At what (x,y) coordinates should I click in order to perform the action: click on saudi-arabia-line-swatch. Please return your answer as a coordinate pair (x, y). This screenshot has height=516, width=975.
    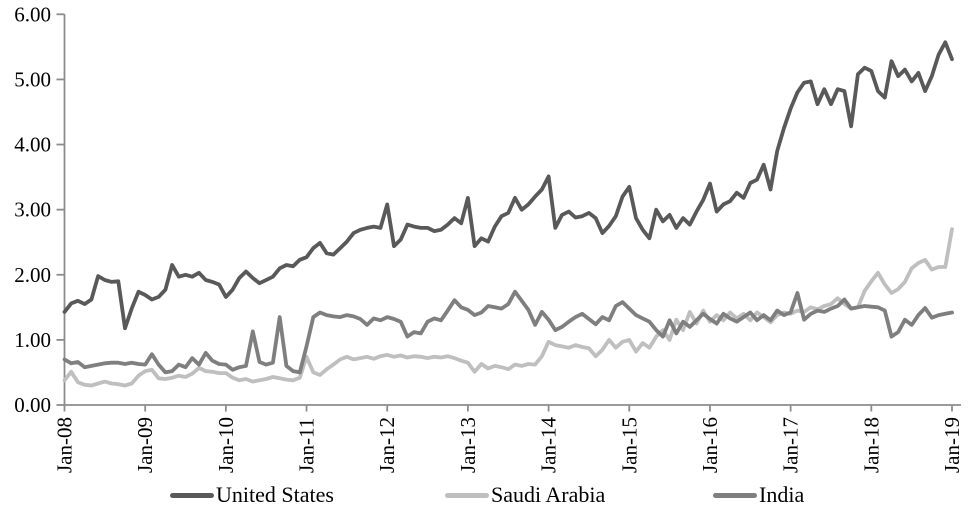
    Looking at the image, I should click on (467, 495).